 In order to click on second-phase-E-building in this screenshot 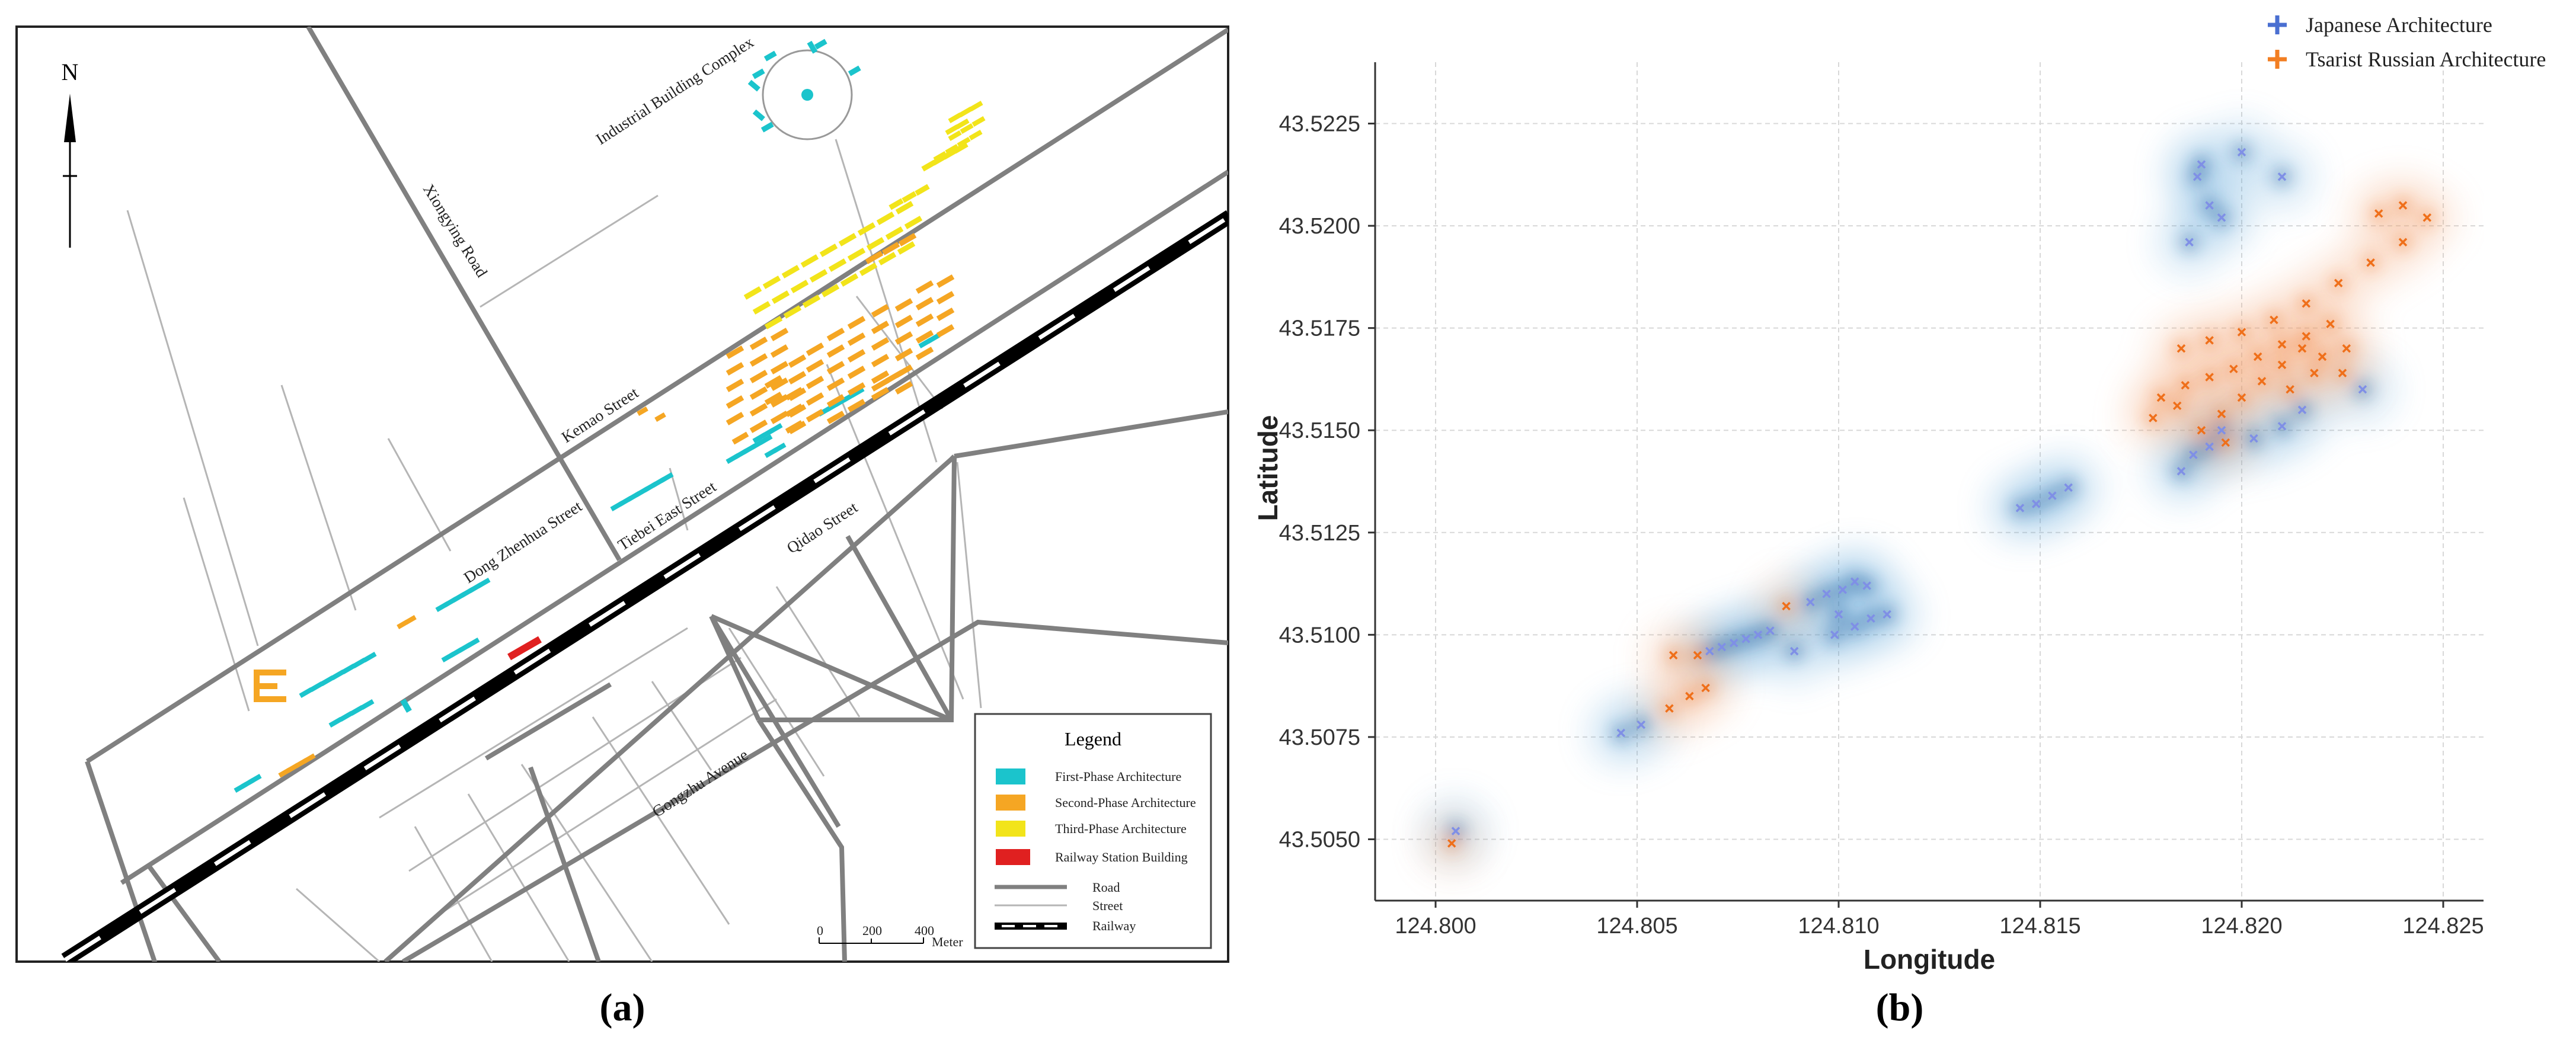, I will do `click(270, 686)`.